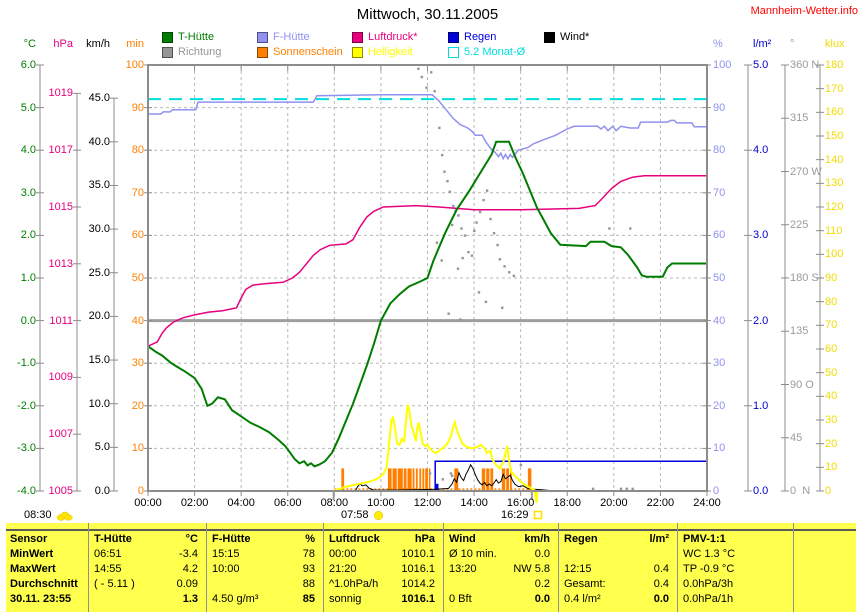 The width and height of the screenshot is (862, 616). Describe the element at coordinates (804, 11) in the screenshot. I see `site-link: Mannheim-Wetter.info` at that location.